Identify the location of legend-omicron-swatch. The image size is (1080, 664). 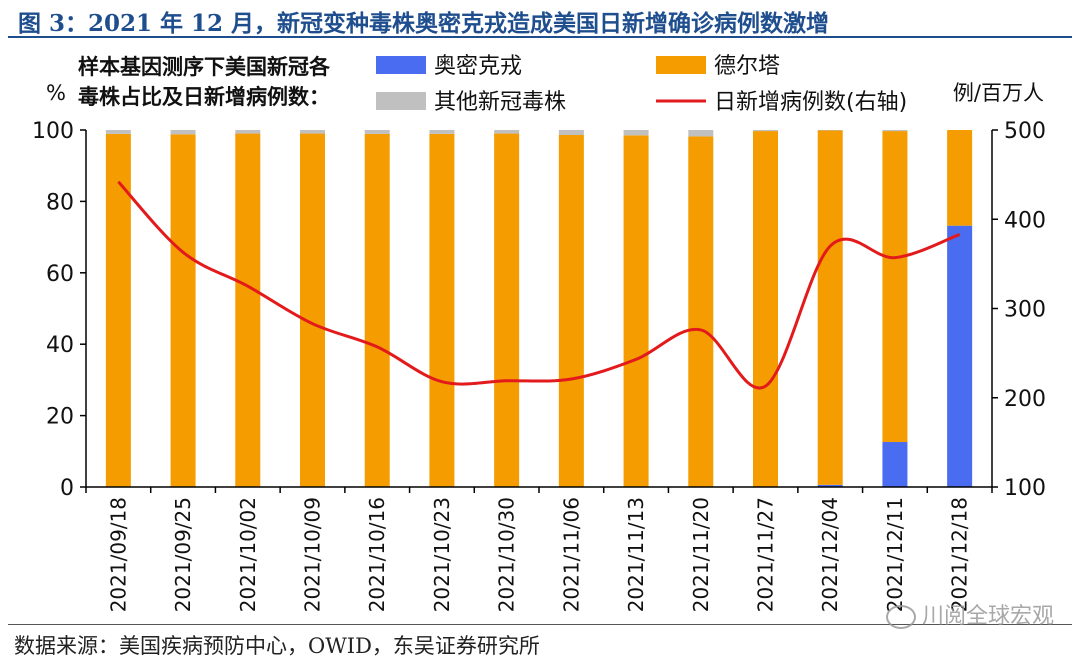
(401, 65).